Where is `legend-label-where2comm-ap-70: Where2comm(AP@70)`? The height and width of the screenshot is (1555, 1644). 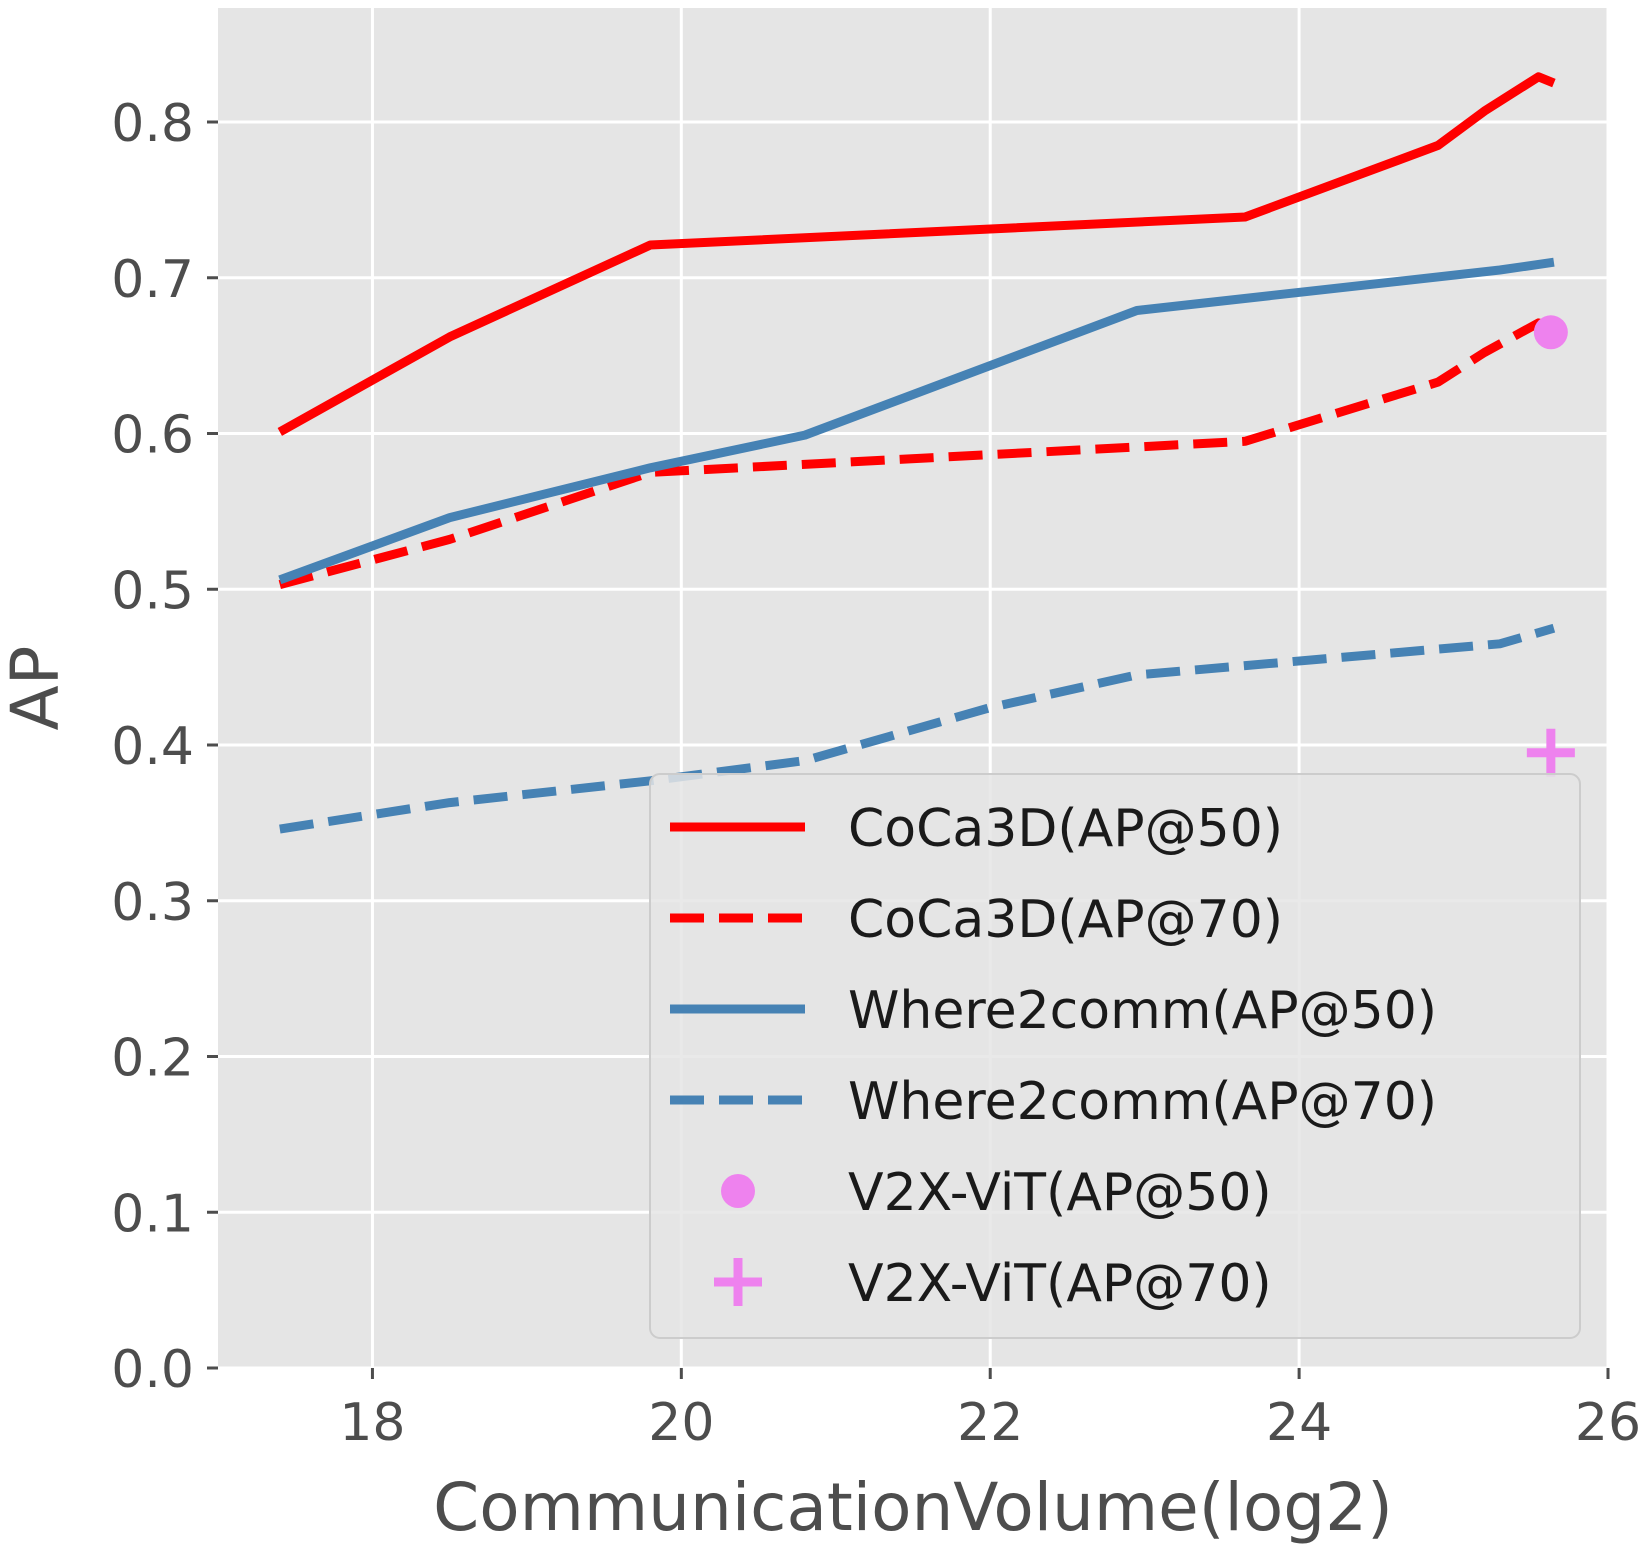 legend-label-where2comm-ap-70: Where2comm(AP@70) is located at coordinates (1142, 1102).